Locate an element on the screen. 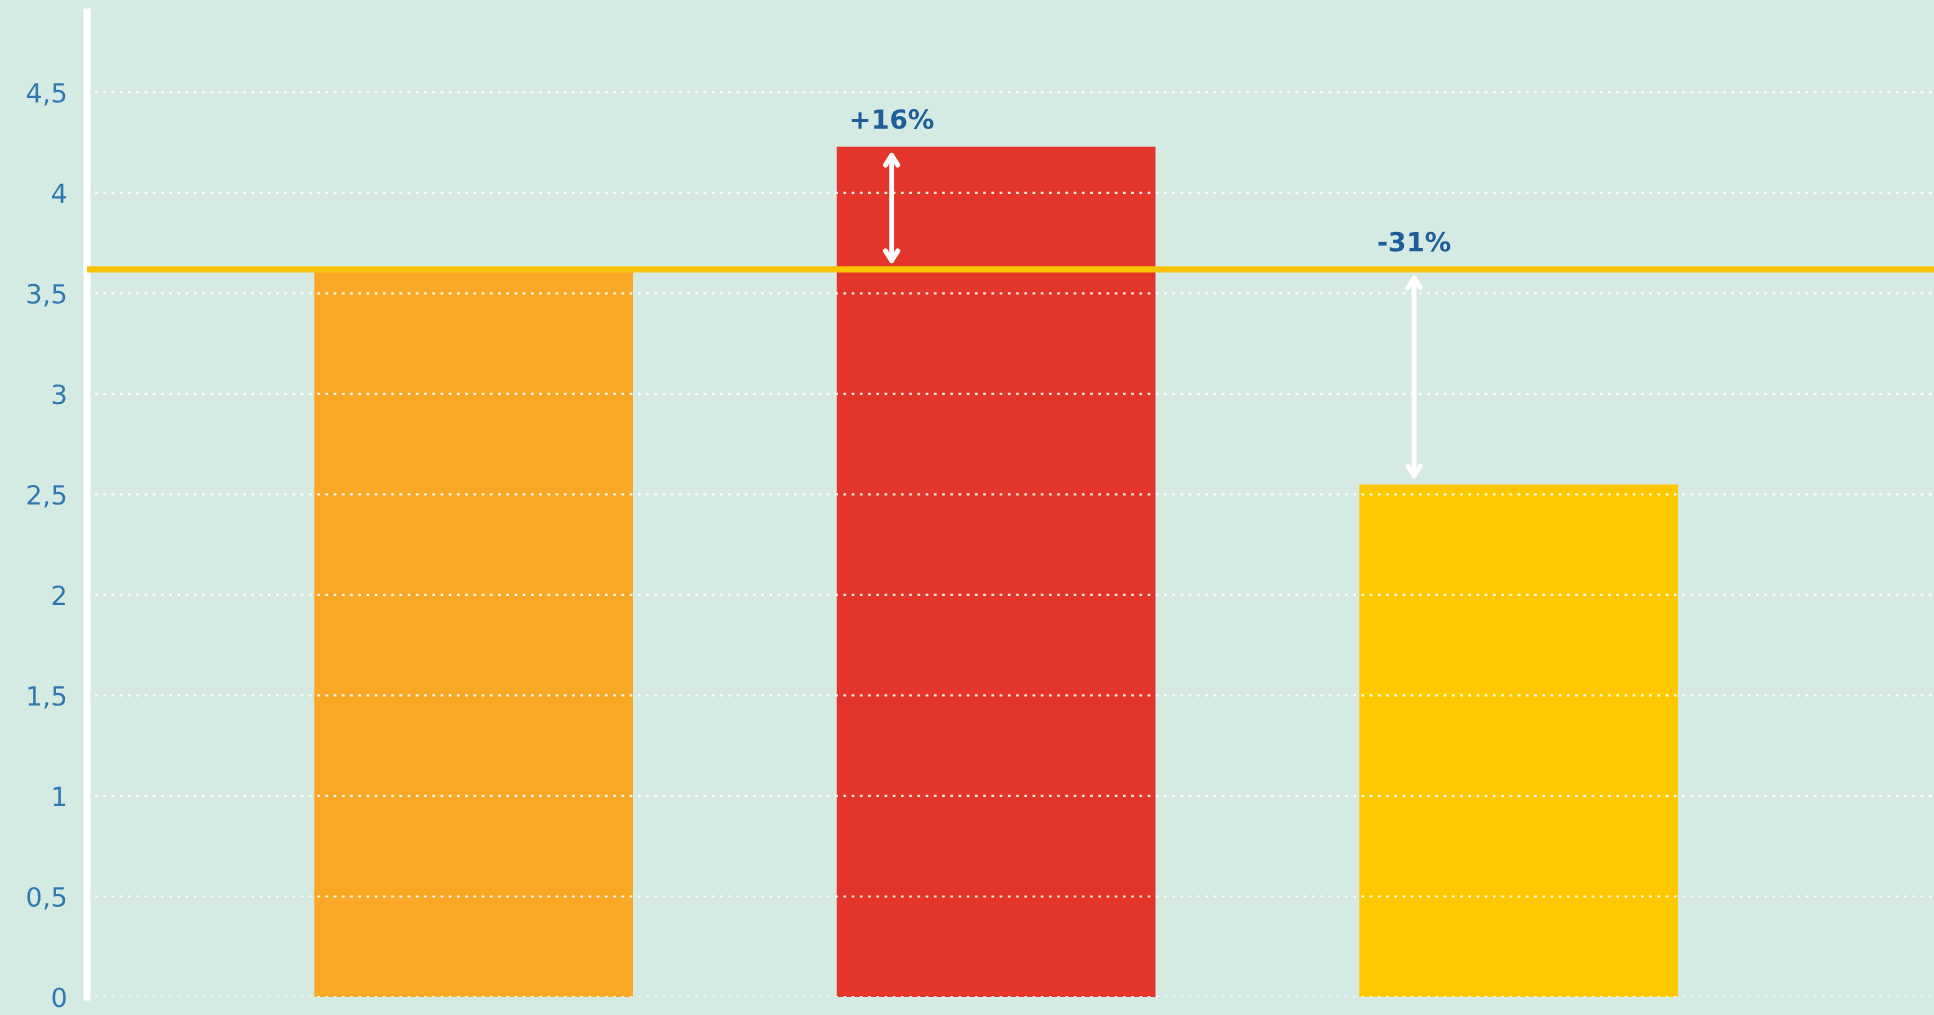  y-tick-label: 0,5 is located at coordinates (46, 898).